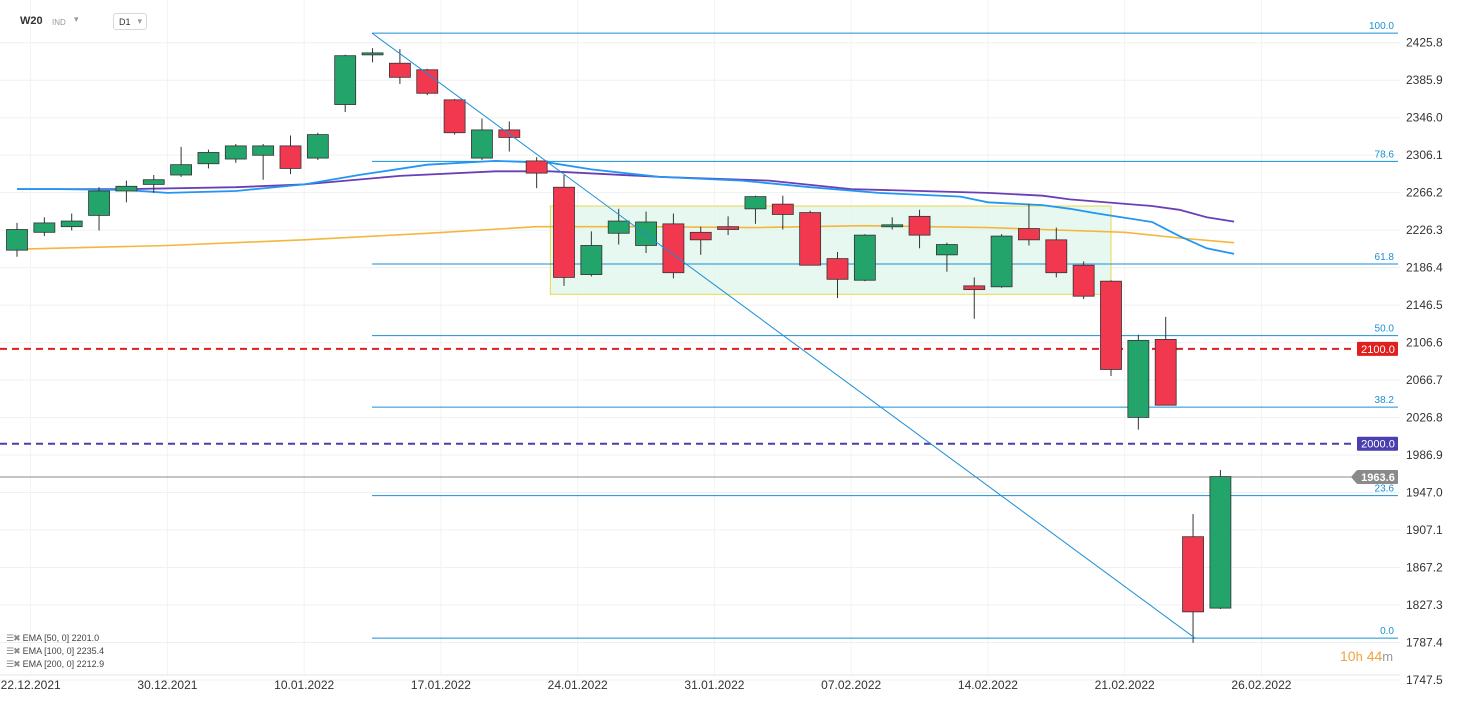 Image resolution: width=1467 pixels, height=701 pixels. I want to click on ema-lines, so click(625, 207).